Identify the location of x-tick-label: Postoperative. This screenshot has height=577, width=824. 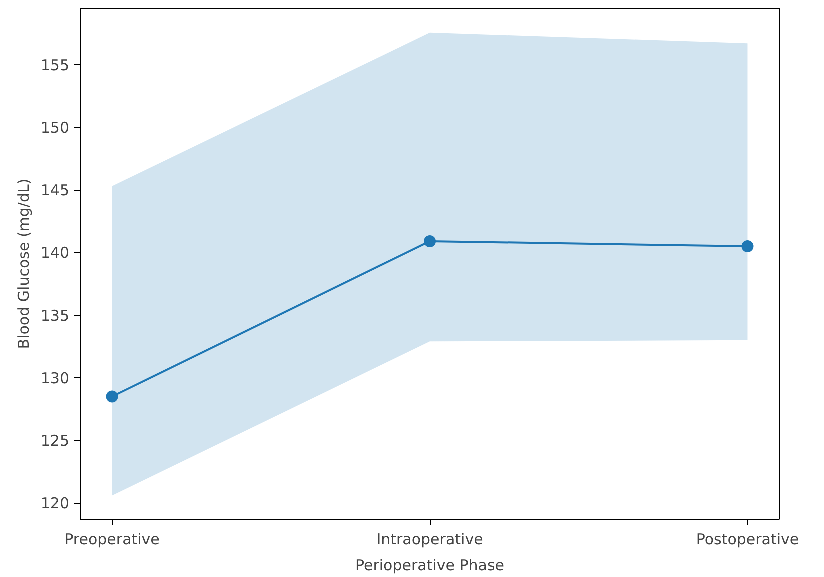
(748, 539).